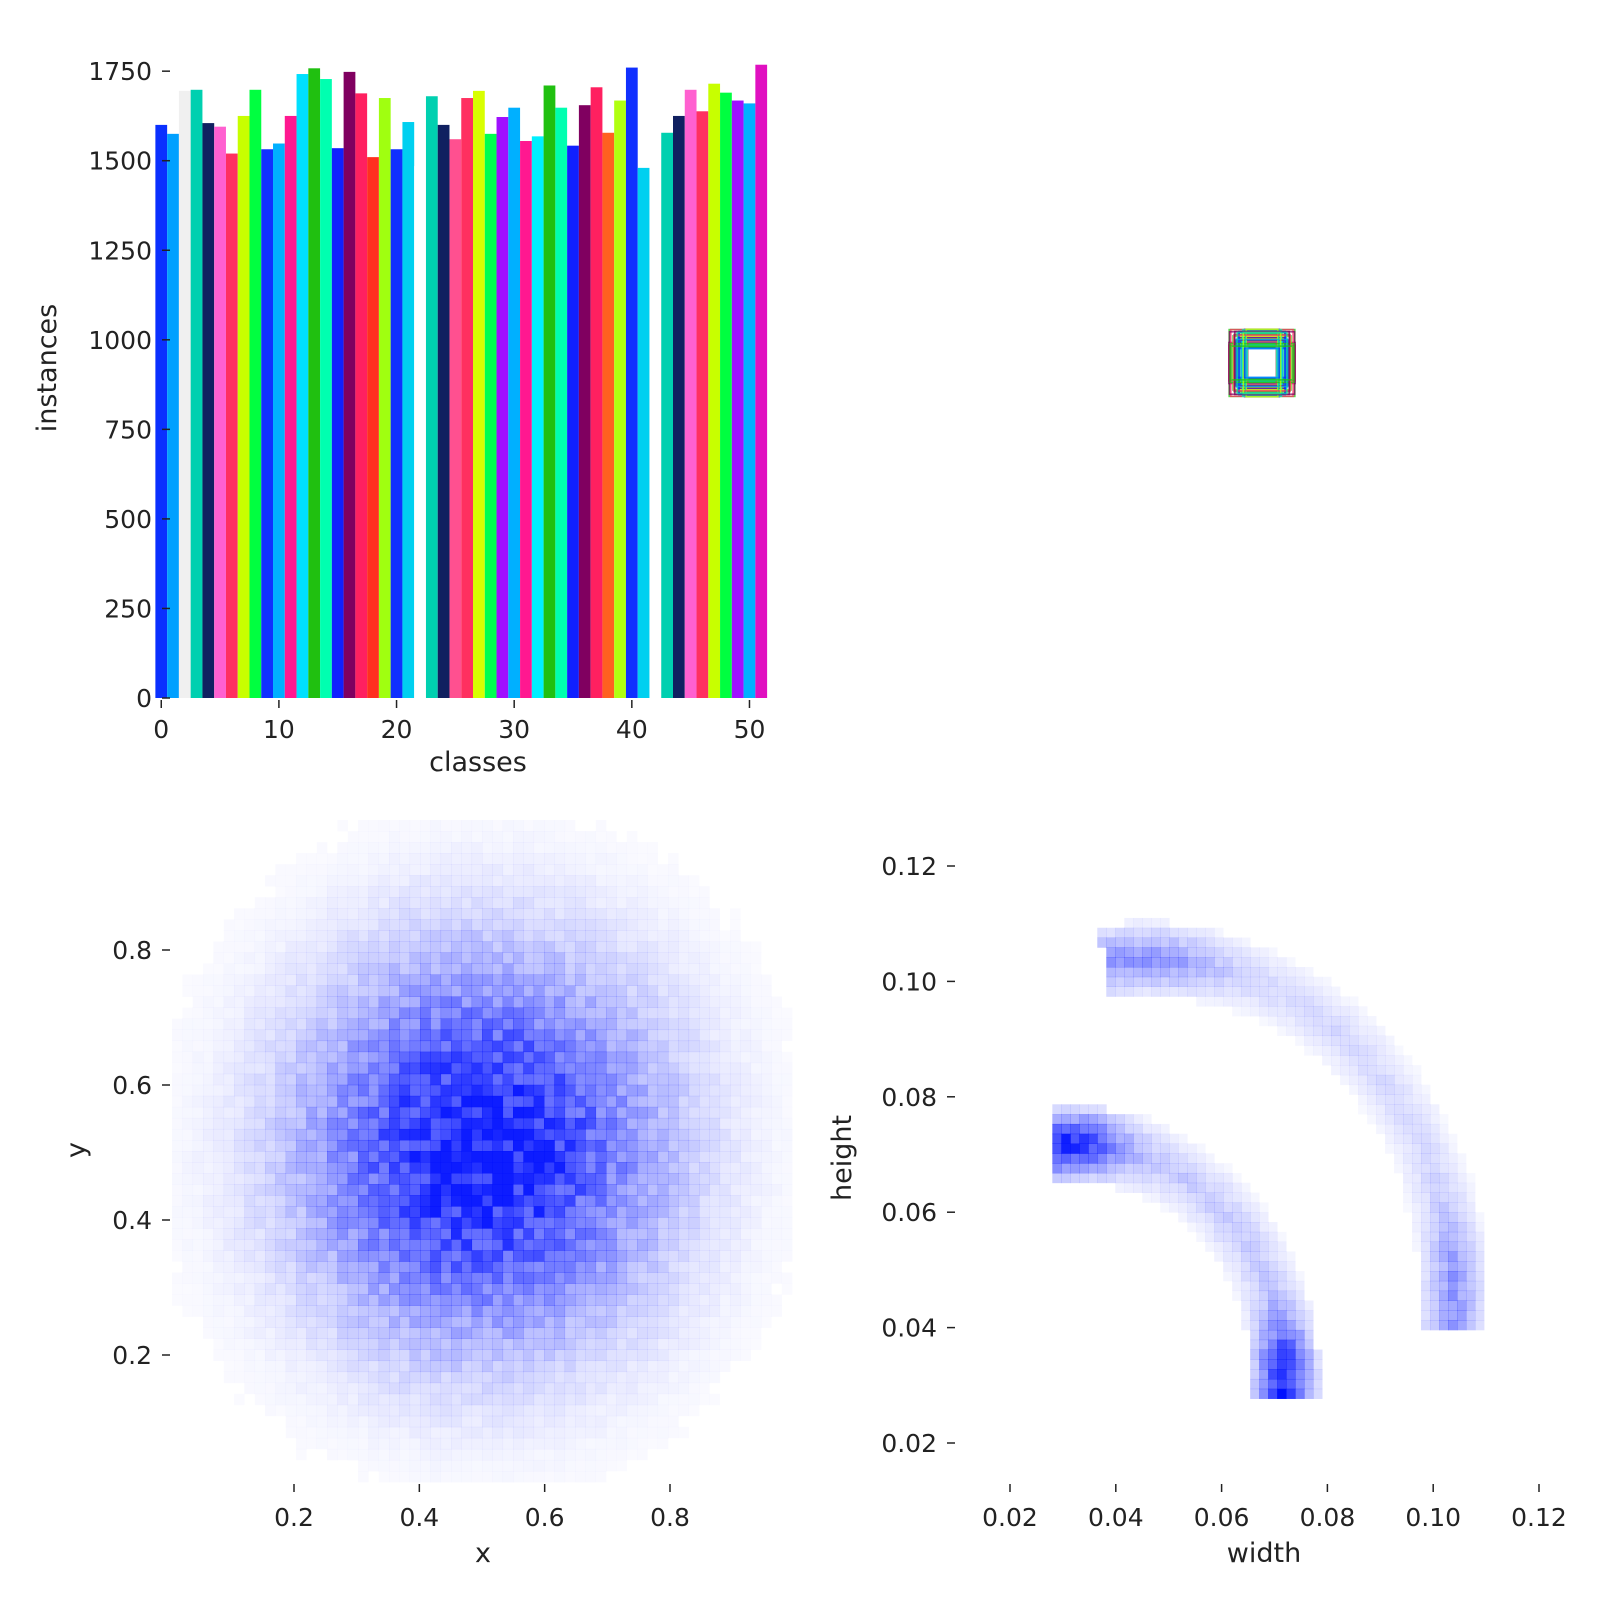  Describe the element at coordinates (561, 402) in the screenshot. I see `class-bar` at that location.